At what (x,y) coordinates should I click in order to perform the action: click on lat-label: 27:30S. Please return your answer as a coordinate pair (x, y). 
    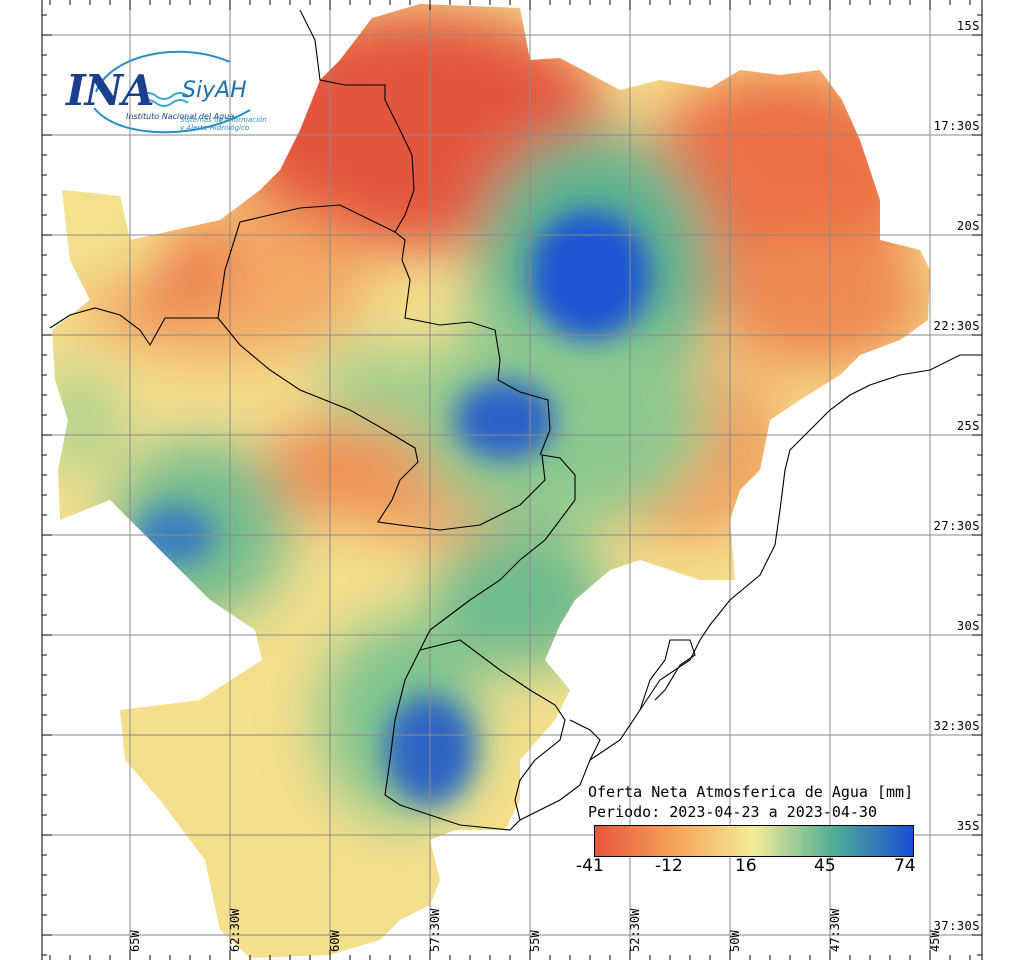
    Looking at the image, I should click on (956, 526).